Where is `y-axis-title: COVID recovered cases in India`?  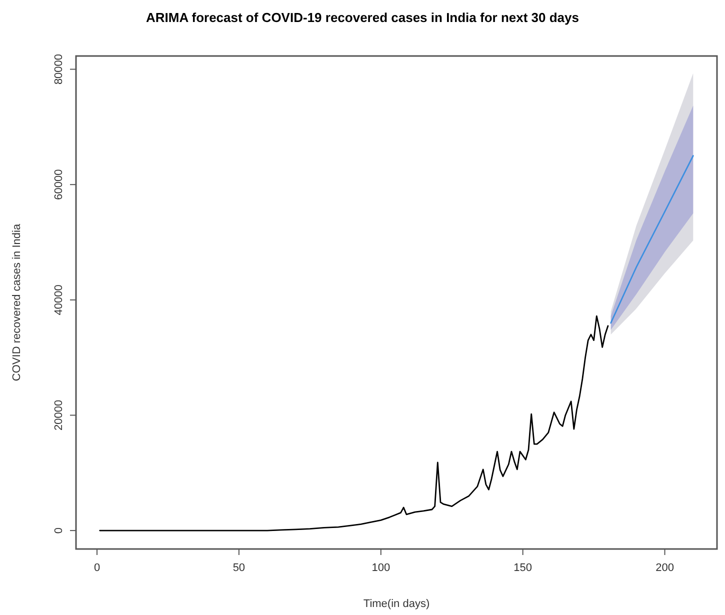
y-axis-title: COVID recovered cases in India is located at coordinates (17, 302).